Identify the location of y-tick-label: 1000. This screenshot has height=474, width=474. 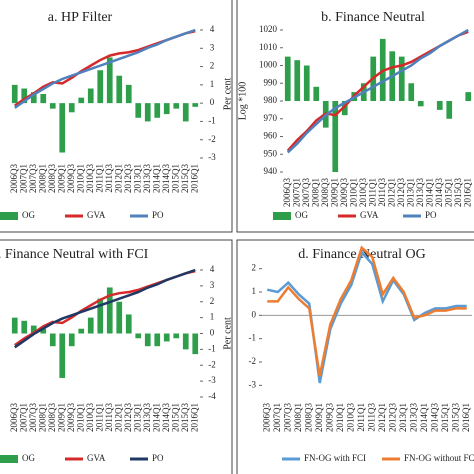
(268, 65).